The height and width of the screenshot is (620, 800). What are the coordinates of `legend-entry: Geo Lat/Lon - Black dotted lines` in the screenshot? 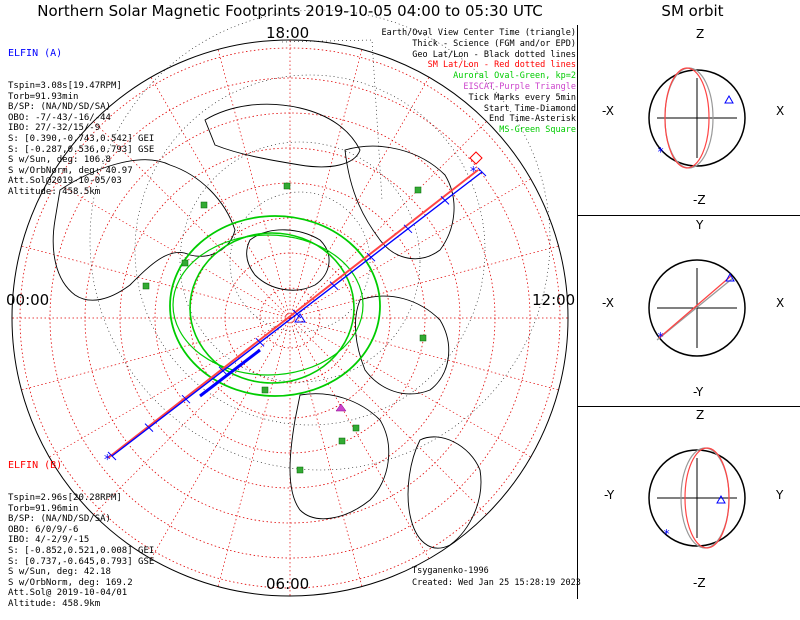 It's located at (494, 54).